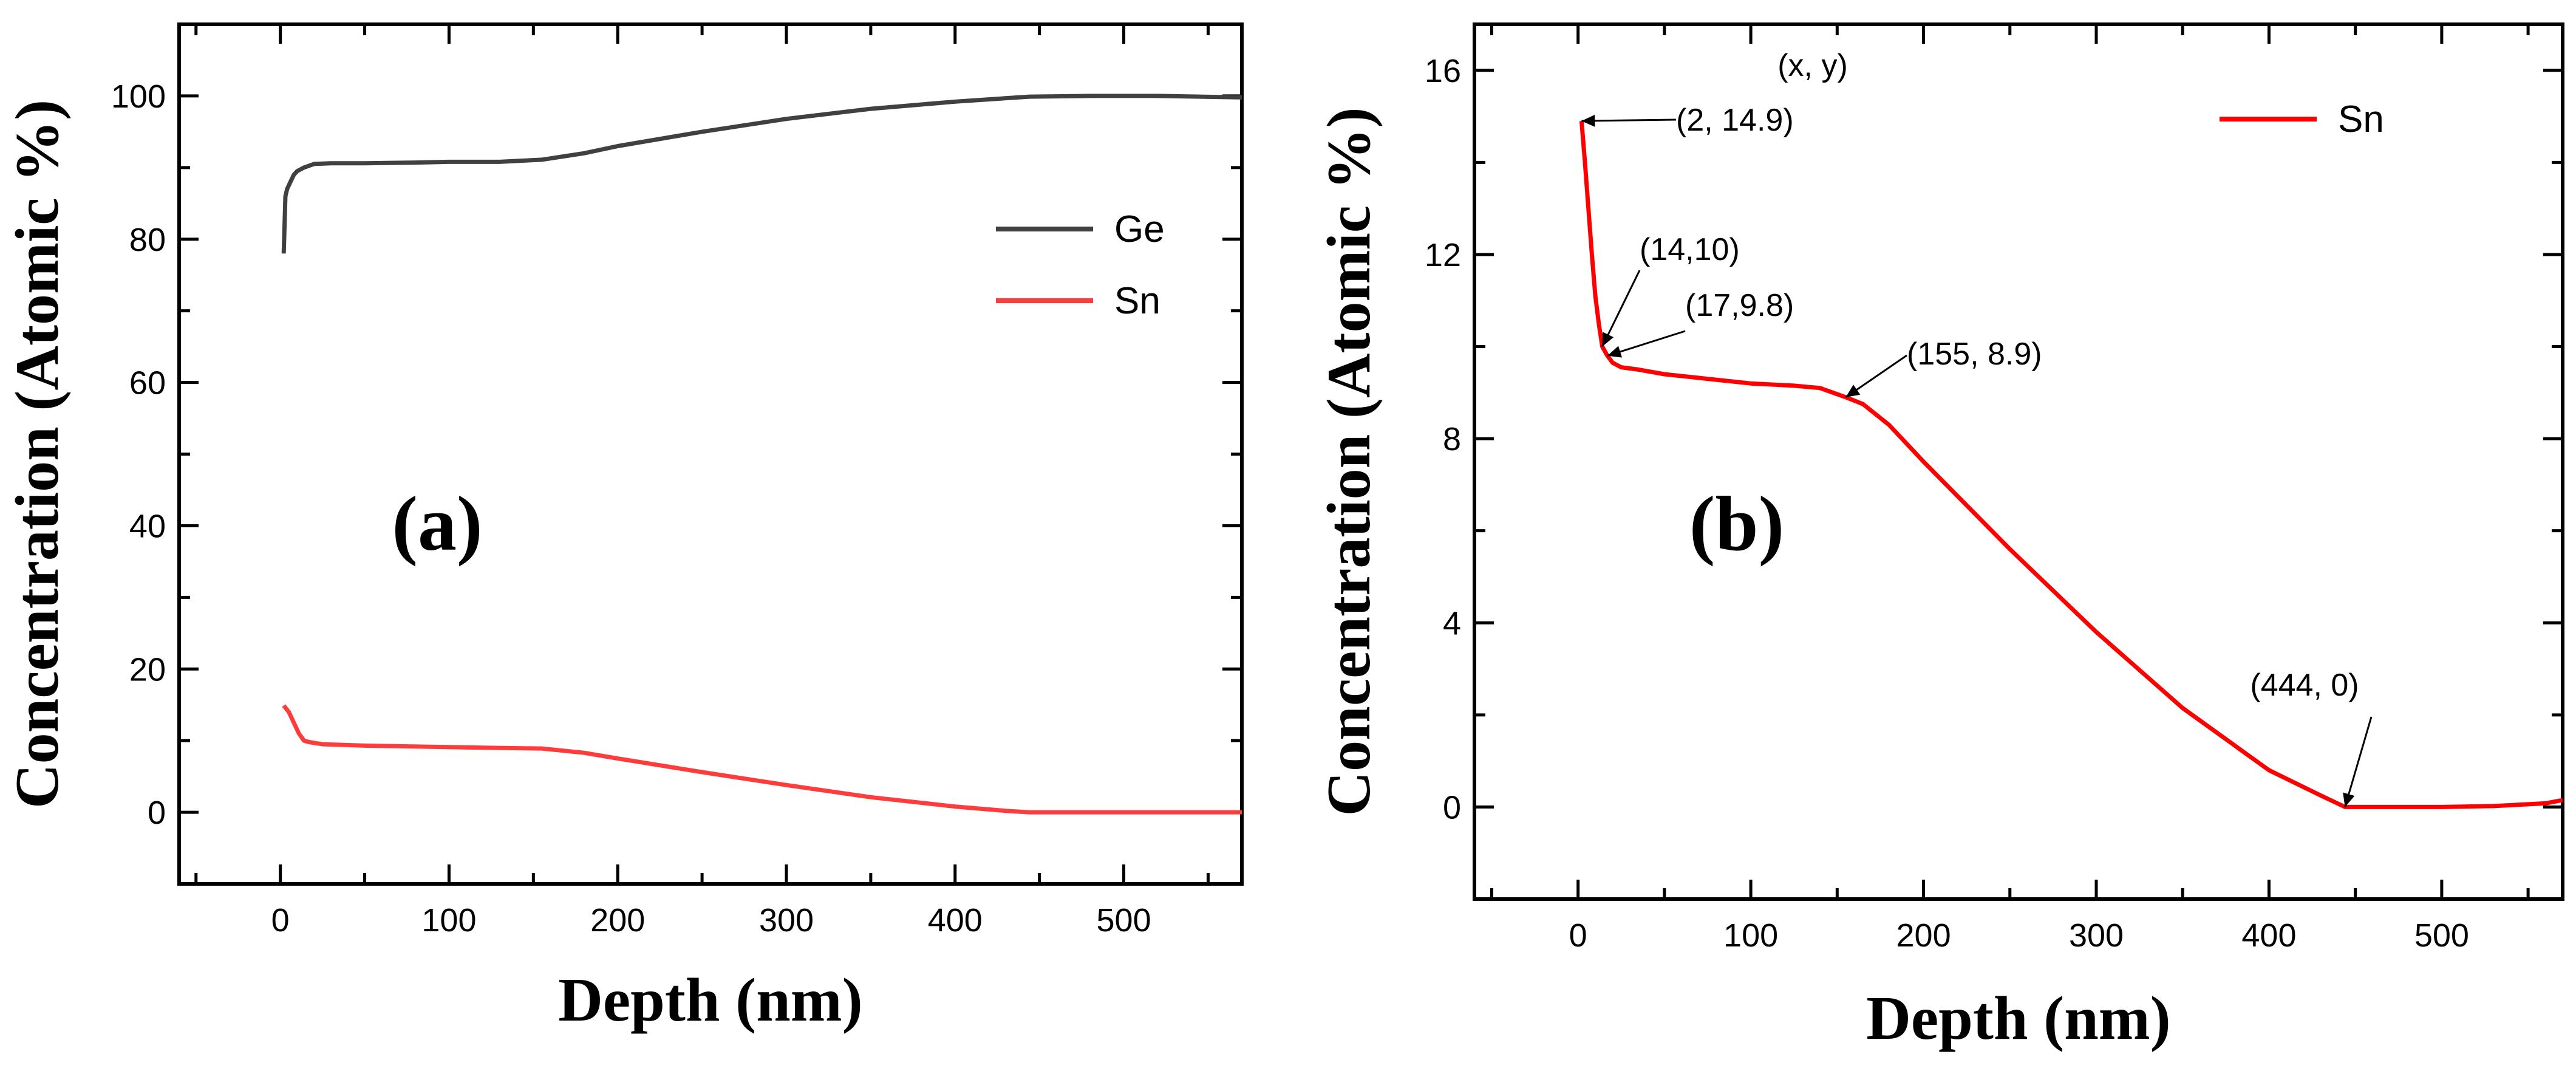 The width and height of the screenshot is (2576, 1071). Describe the element at coordinates (1812, 65) in the screenshot. I see `annotation-label: (x, y)` at that location.